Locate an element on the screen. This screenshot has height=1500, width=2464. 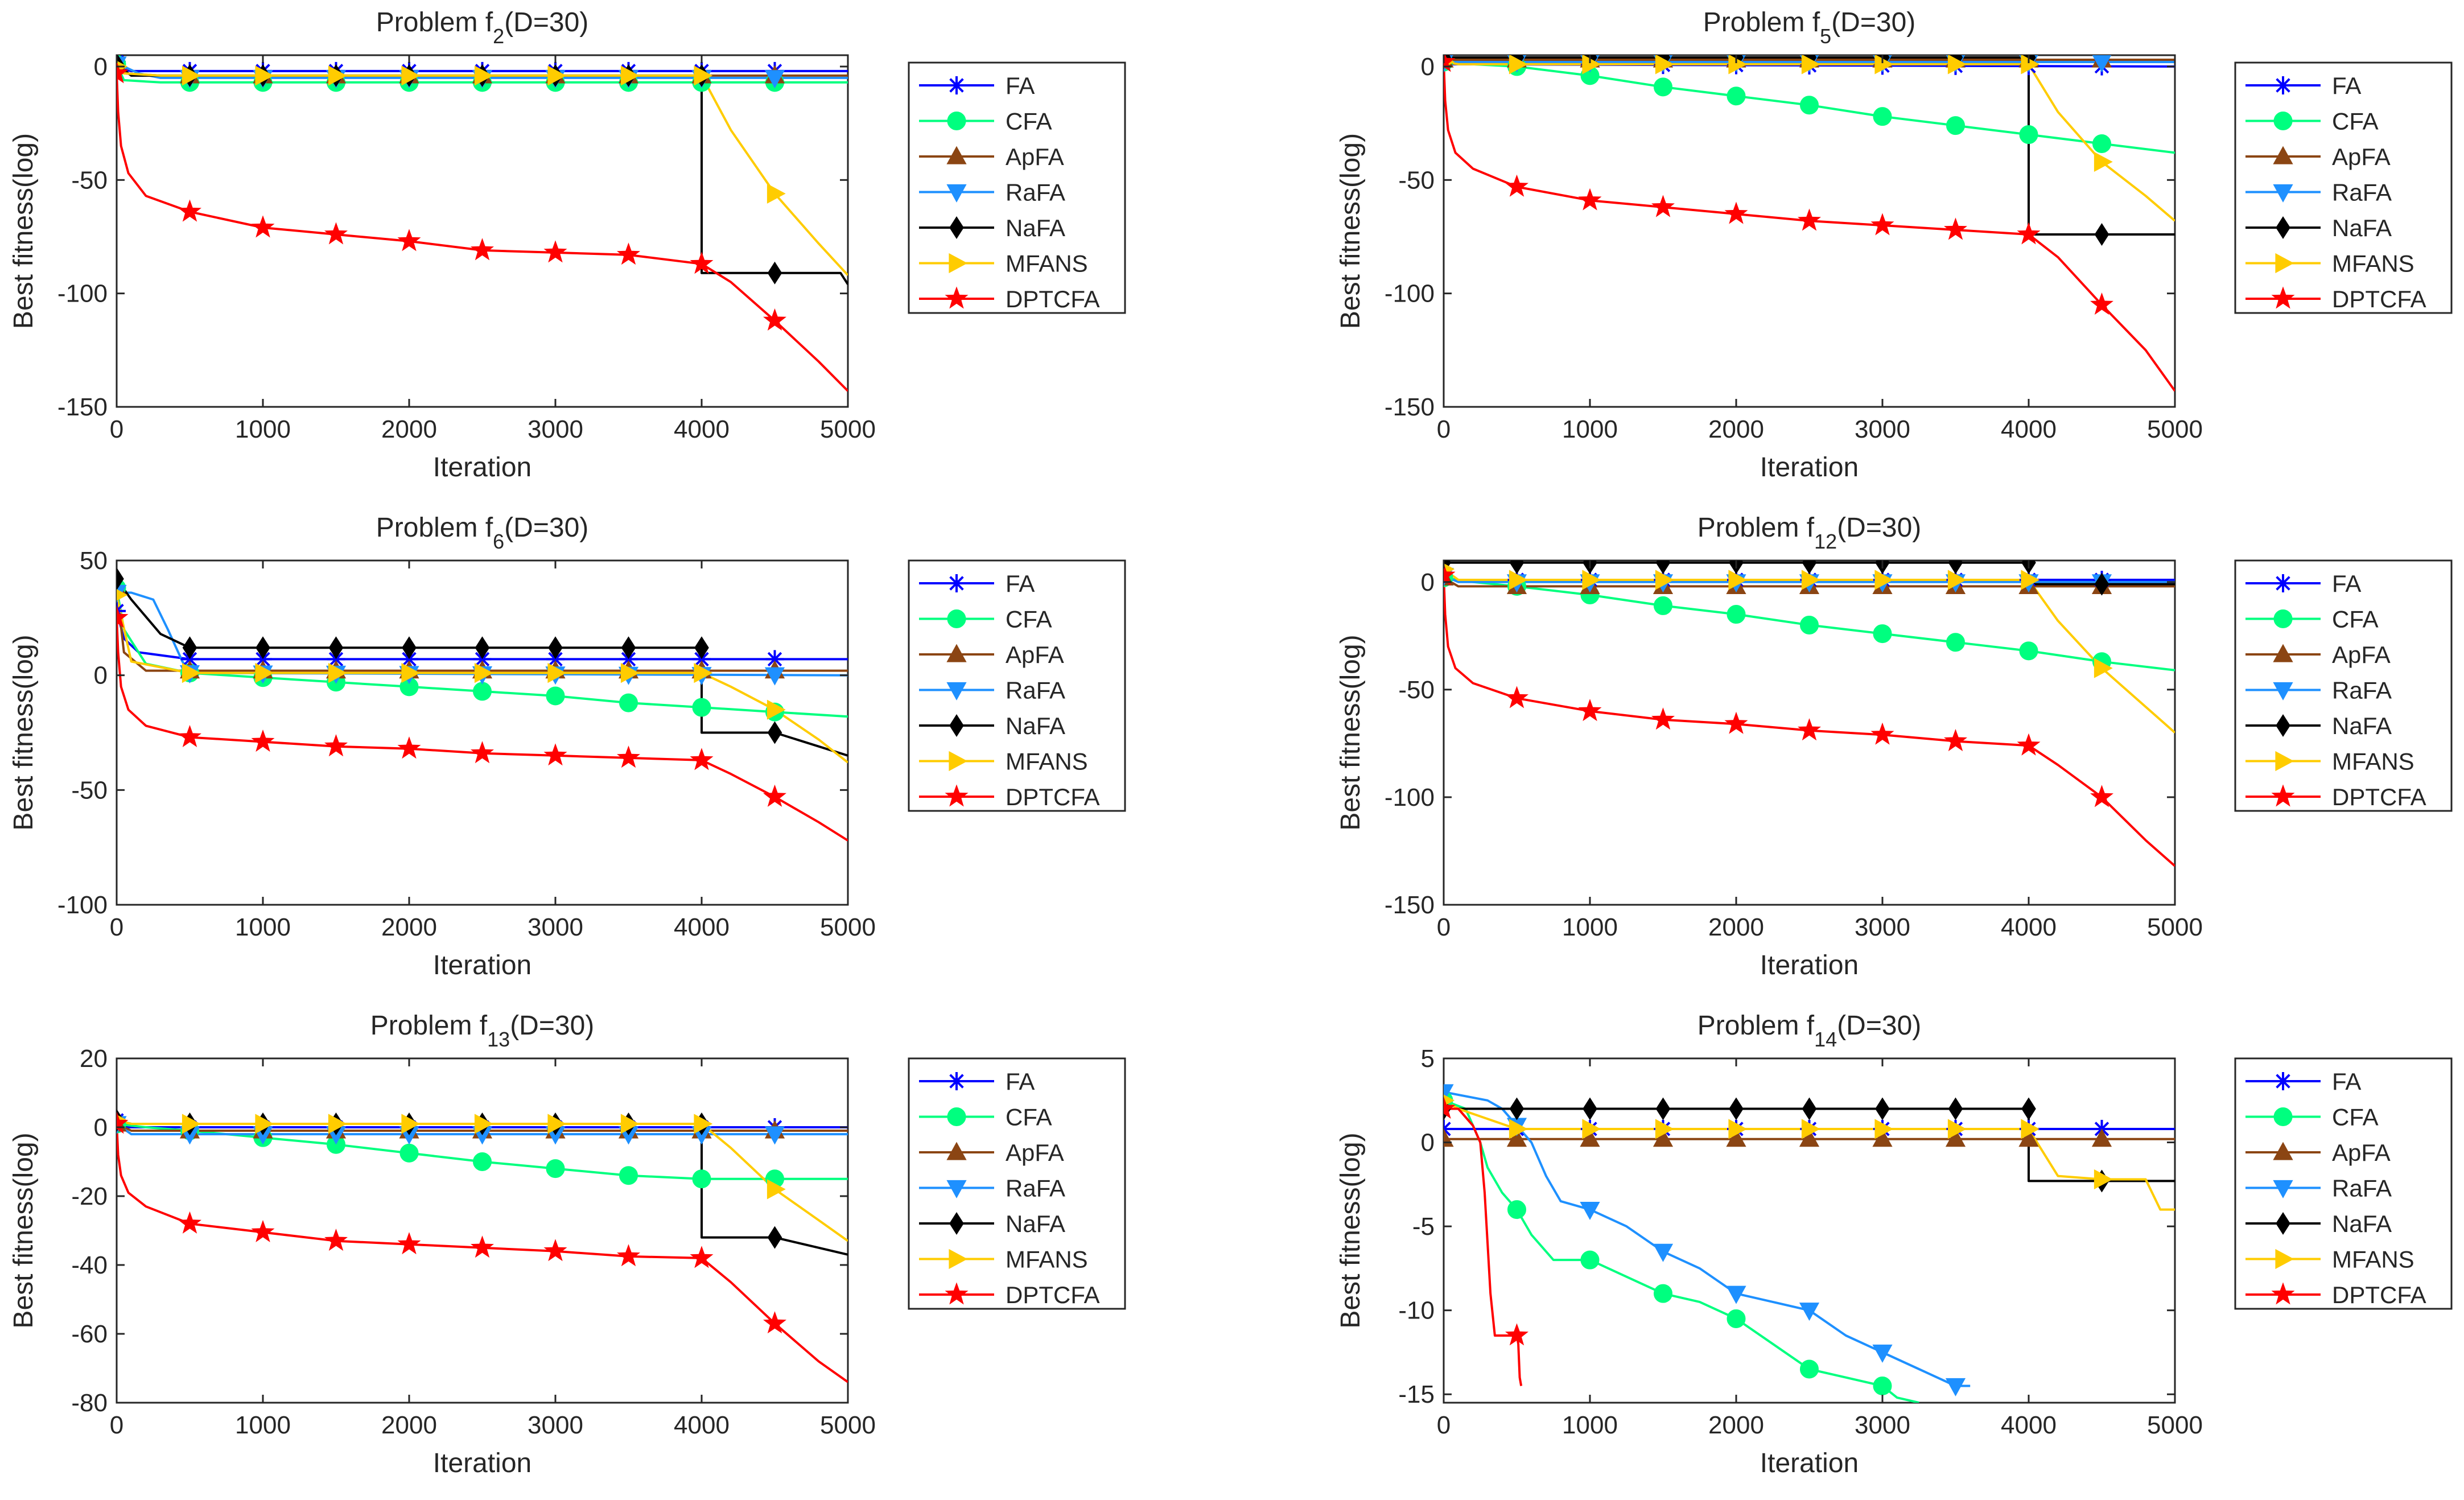
plot-area is located at coordinates (482, 231).